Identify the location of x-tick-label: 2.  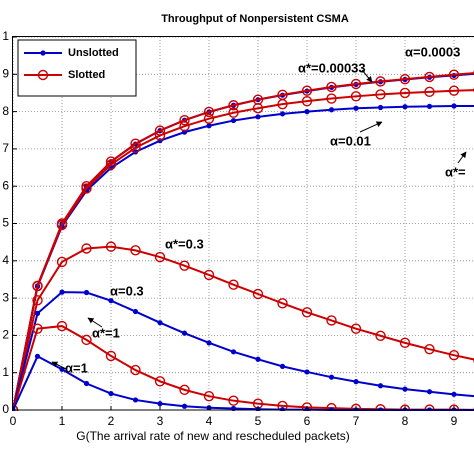
(111, 421).